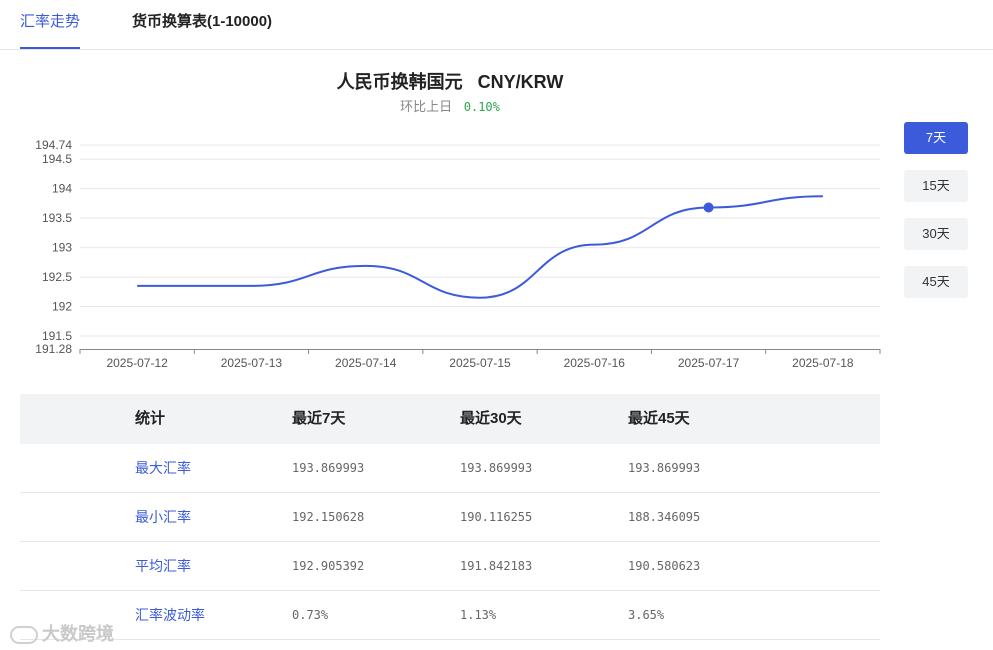  I want to click on y-tick-label: 194.5, so click(57, 159).